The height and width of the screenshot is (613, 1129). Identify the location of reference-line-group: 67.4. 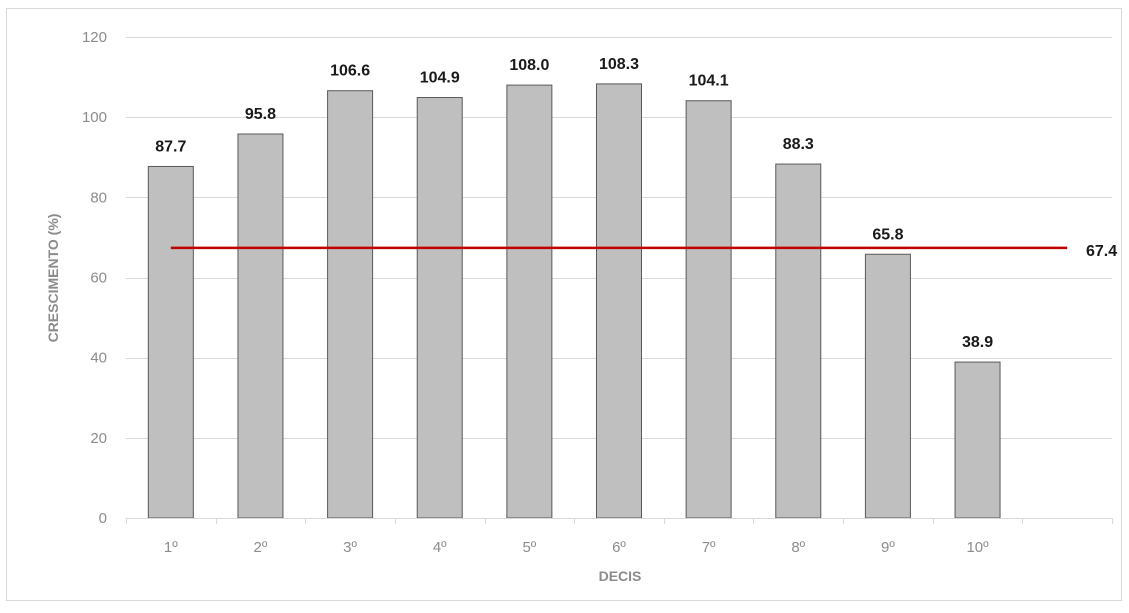
(643, 251).